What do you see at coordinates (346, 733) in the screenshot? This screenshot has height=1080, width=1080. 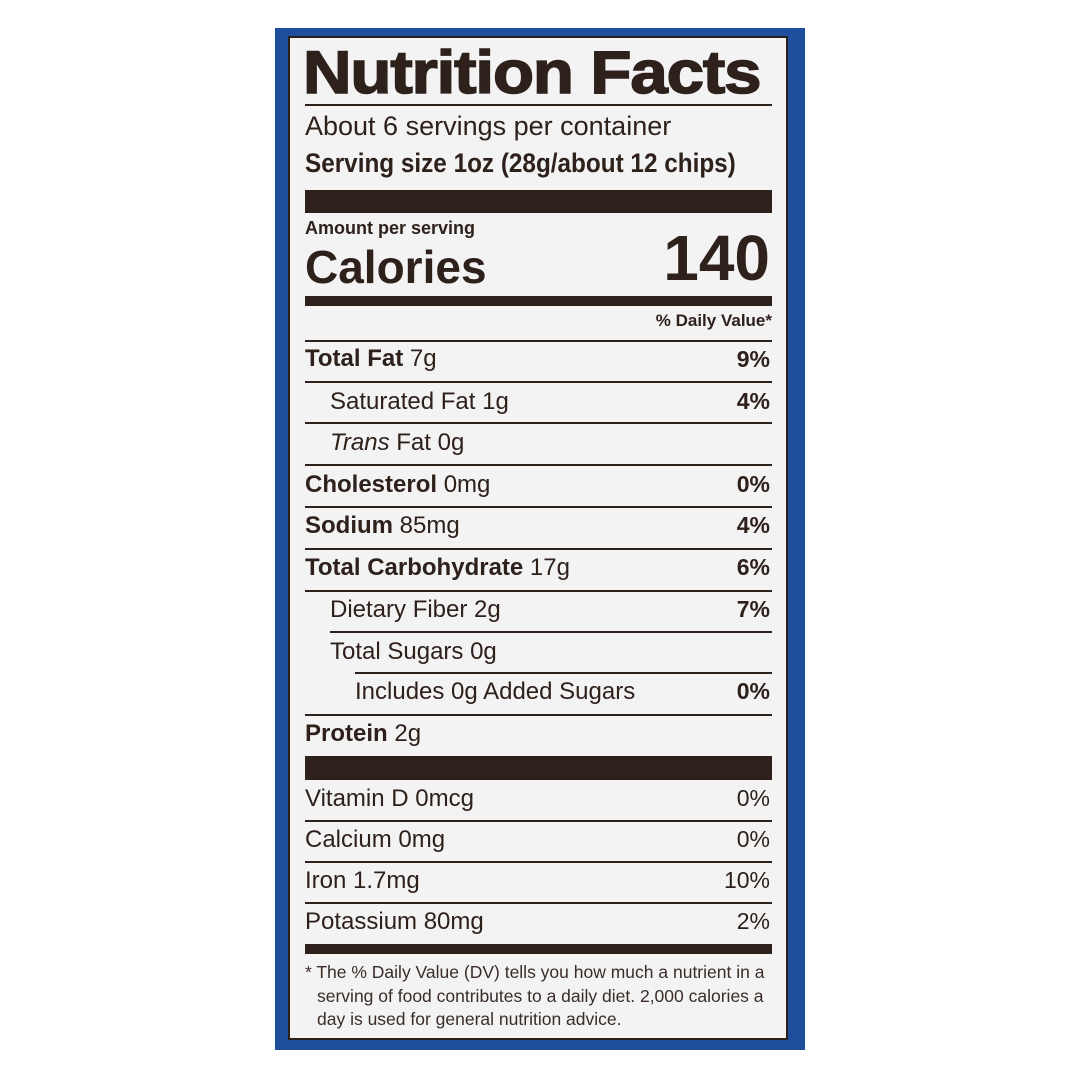 I see `nutrient-name: Protein` at bounding box center [346, 733].